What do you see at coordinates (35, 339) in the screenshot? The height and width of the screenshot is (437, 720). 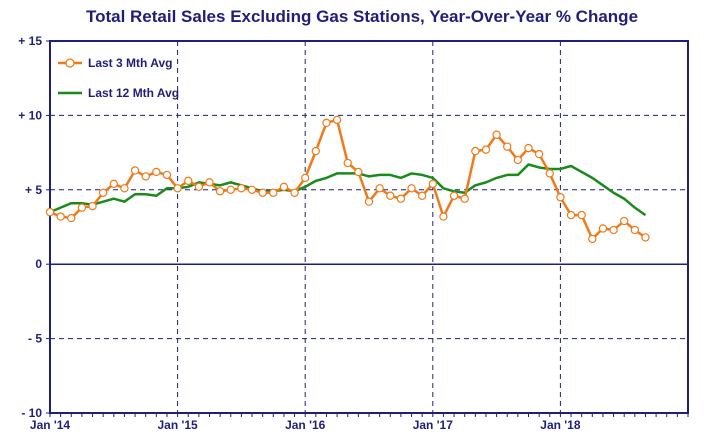 I see `y-tick-label: - 5` at bounding box center [35, 339].